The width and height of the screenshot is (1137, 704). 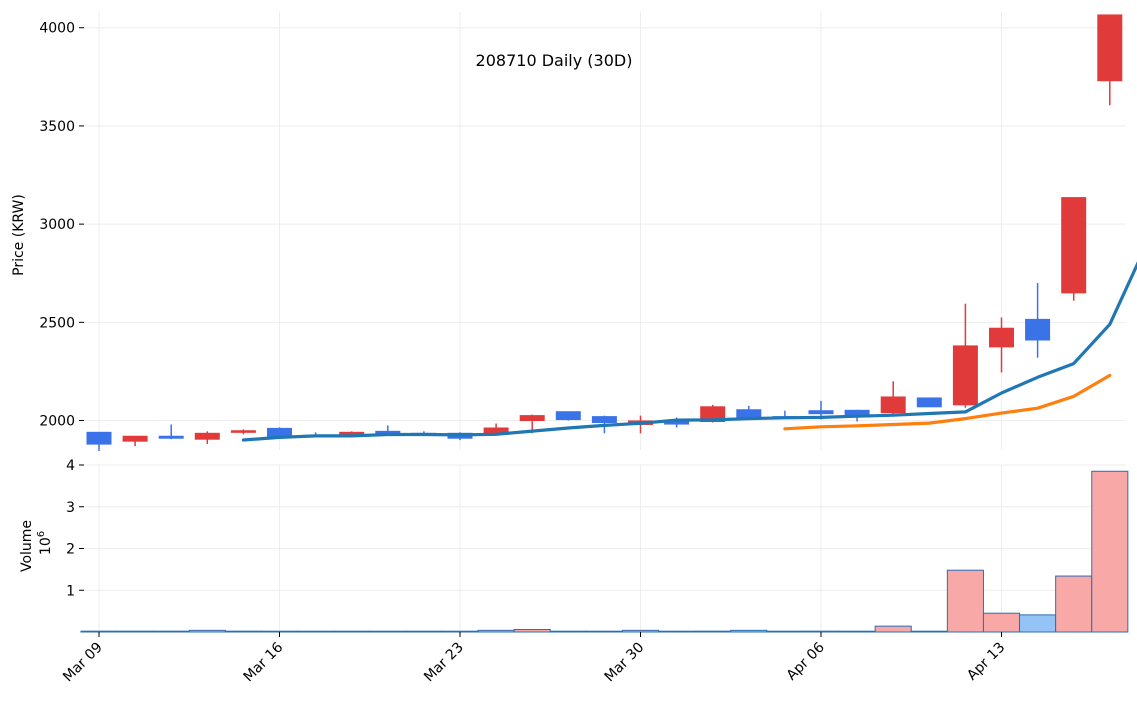 What do you see at coordinates (70, 508) in the screenshot?
I see `volume-tick-label: 3` at bounding box center [70, 508].